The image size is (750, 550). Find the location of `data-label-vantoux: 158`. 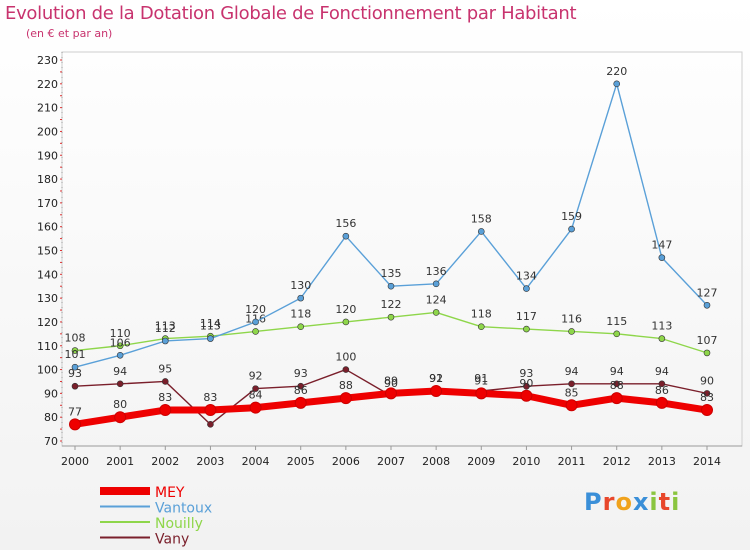

data-label-vantoux: 158 is located at coordinates (481, 218).